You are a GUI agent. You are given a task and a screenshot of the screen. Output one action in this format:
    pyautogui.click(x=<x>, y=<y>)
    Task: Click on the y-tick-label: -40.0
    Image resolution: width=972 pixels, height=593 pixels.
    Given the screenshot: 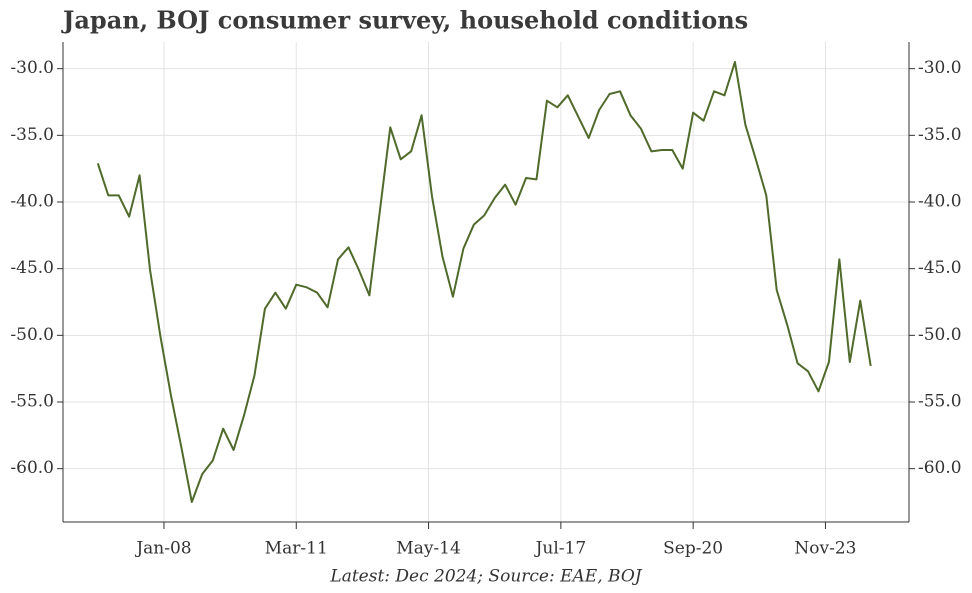 What is the action you would take?
    pyautogui.click(x=32, y=202)
    